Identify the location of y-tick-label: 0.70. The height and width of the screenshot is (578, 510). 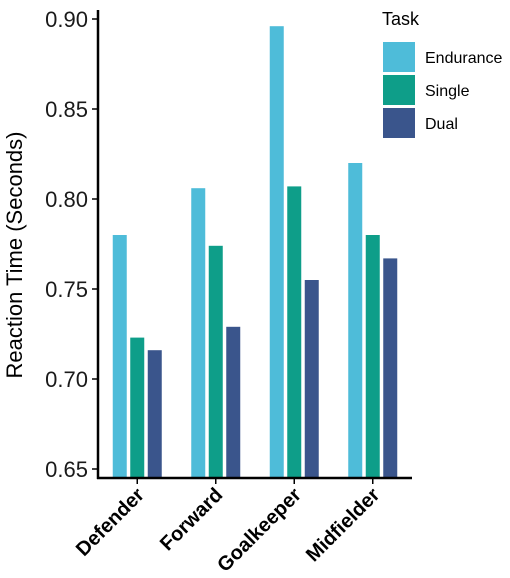
(66, 379).